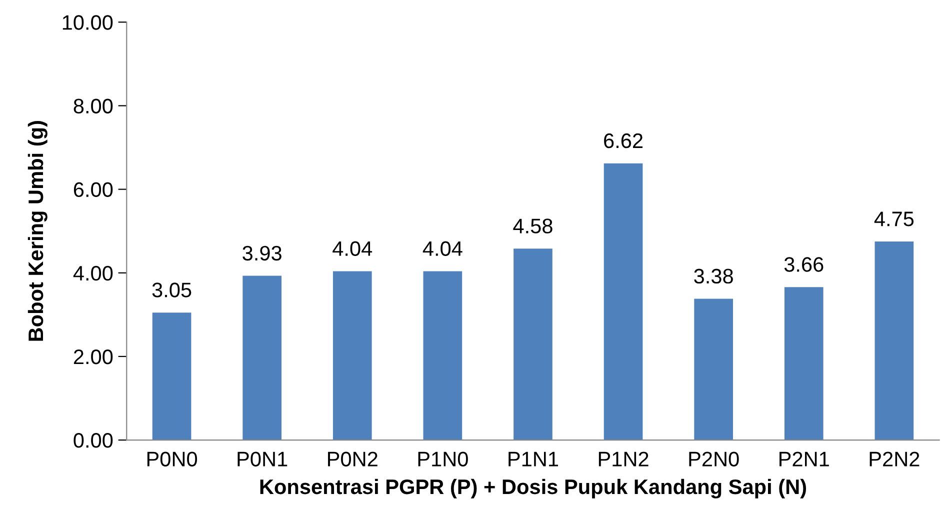 This screenshot has height=527, width=945. I want to click on x-tick-label: P0N2, so click(353, 459).